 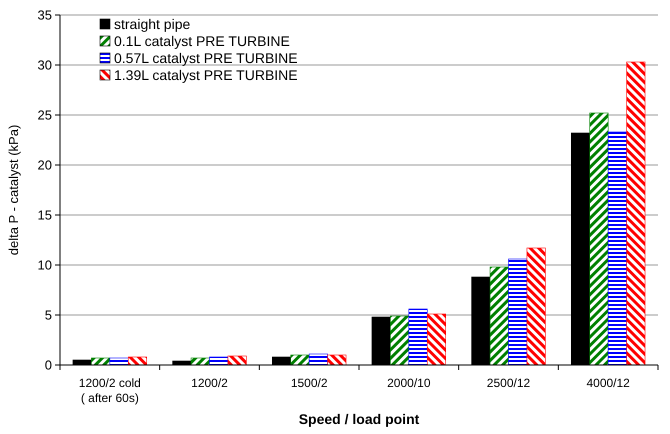 I want to click on x-tick-label: 1200/2 cold ( after 60s), so click(x=109, y=390).